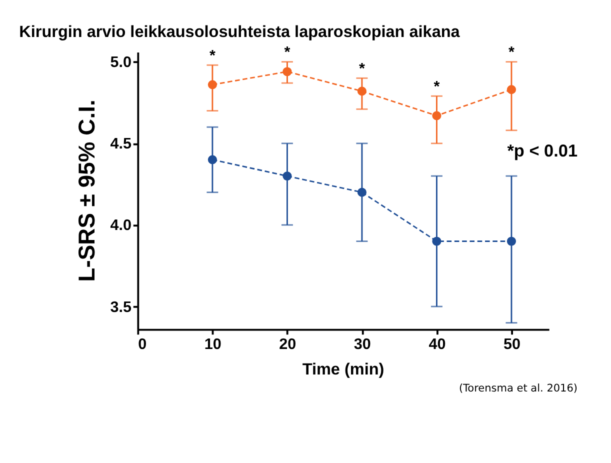 The height and width of the screenshot is (463, 611). I want to click on annotation: *p < 0.01, so click(542, 150).